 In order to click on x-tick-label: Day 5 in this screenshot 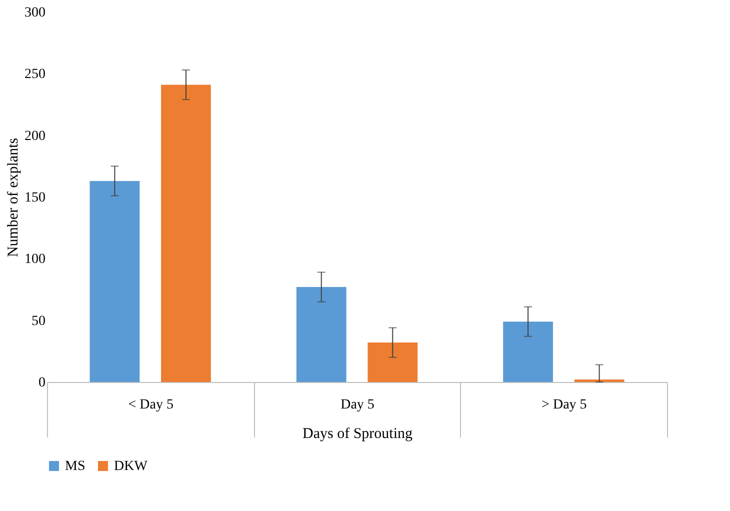, I will do `click(357, 405)`.